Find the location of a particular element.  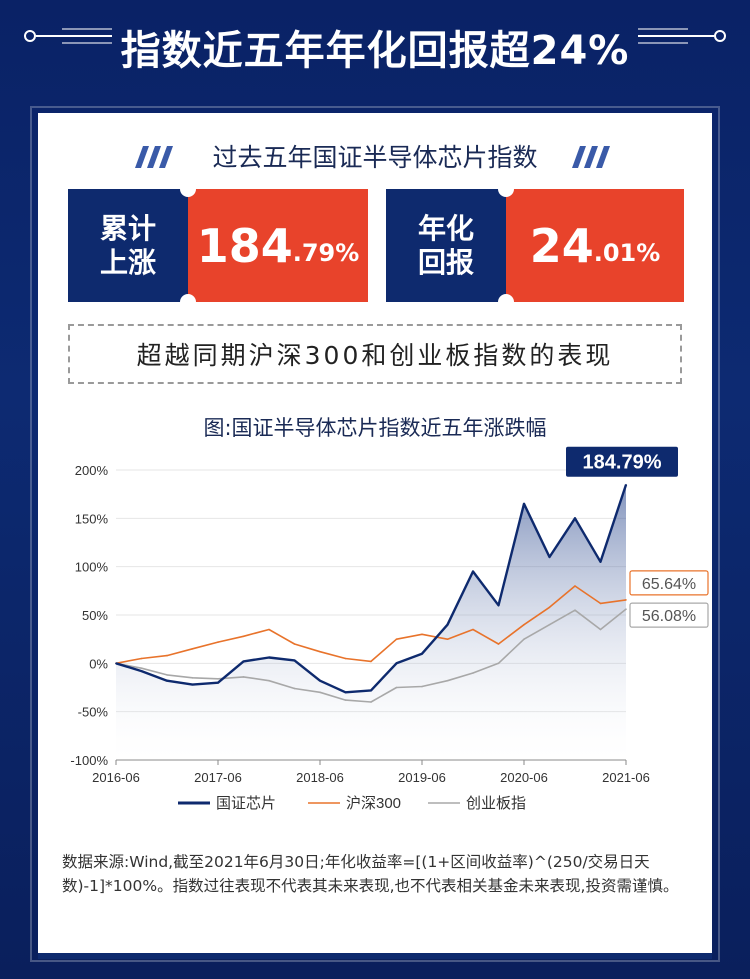

stat-label-line1: 累计 is located at coordinates (127, 228).